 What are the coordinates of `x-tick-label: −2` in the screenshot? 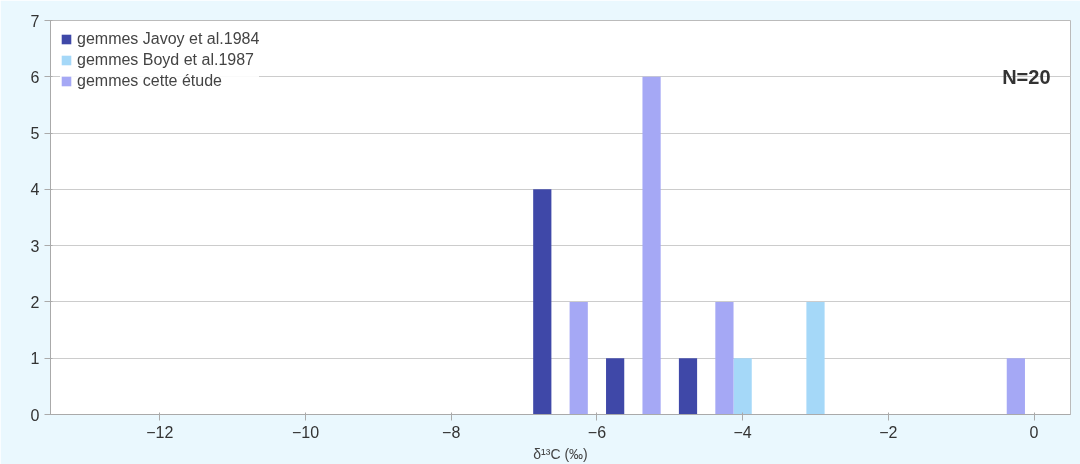 It's located at (888, 432).